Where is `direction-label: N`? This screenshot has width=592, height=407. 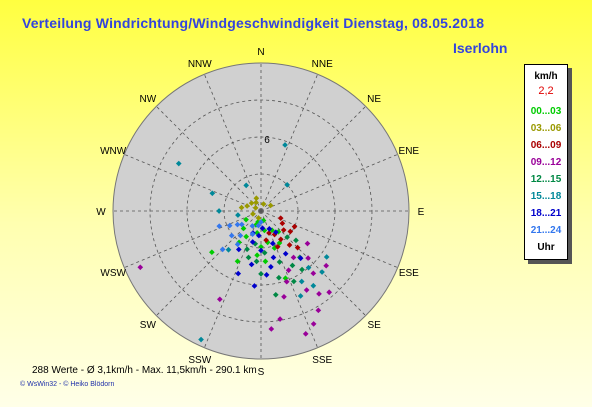 direction-label: N is located at coordinates (260, 52).